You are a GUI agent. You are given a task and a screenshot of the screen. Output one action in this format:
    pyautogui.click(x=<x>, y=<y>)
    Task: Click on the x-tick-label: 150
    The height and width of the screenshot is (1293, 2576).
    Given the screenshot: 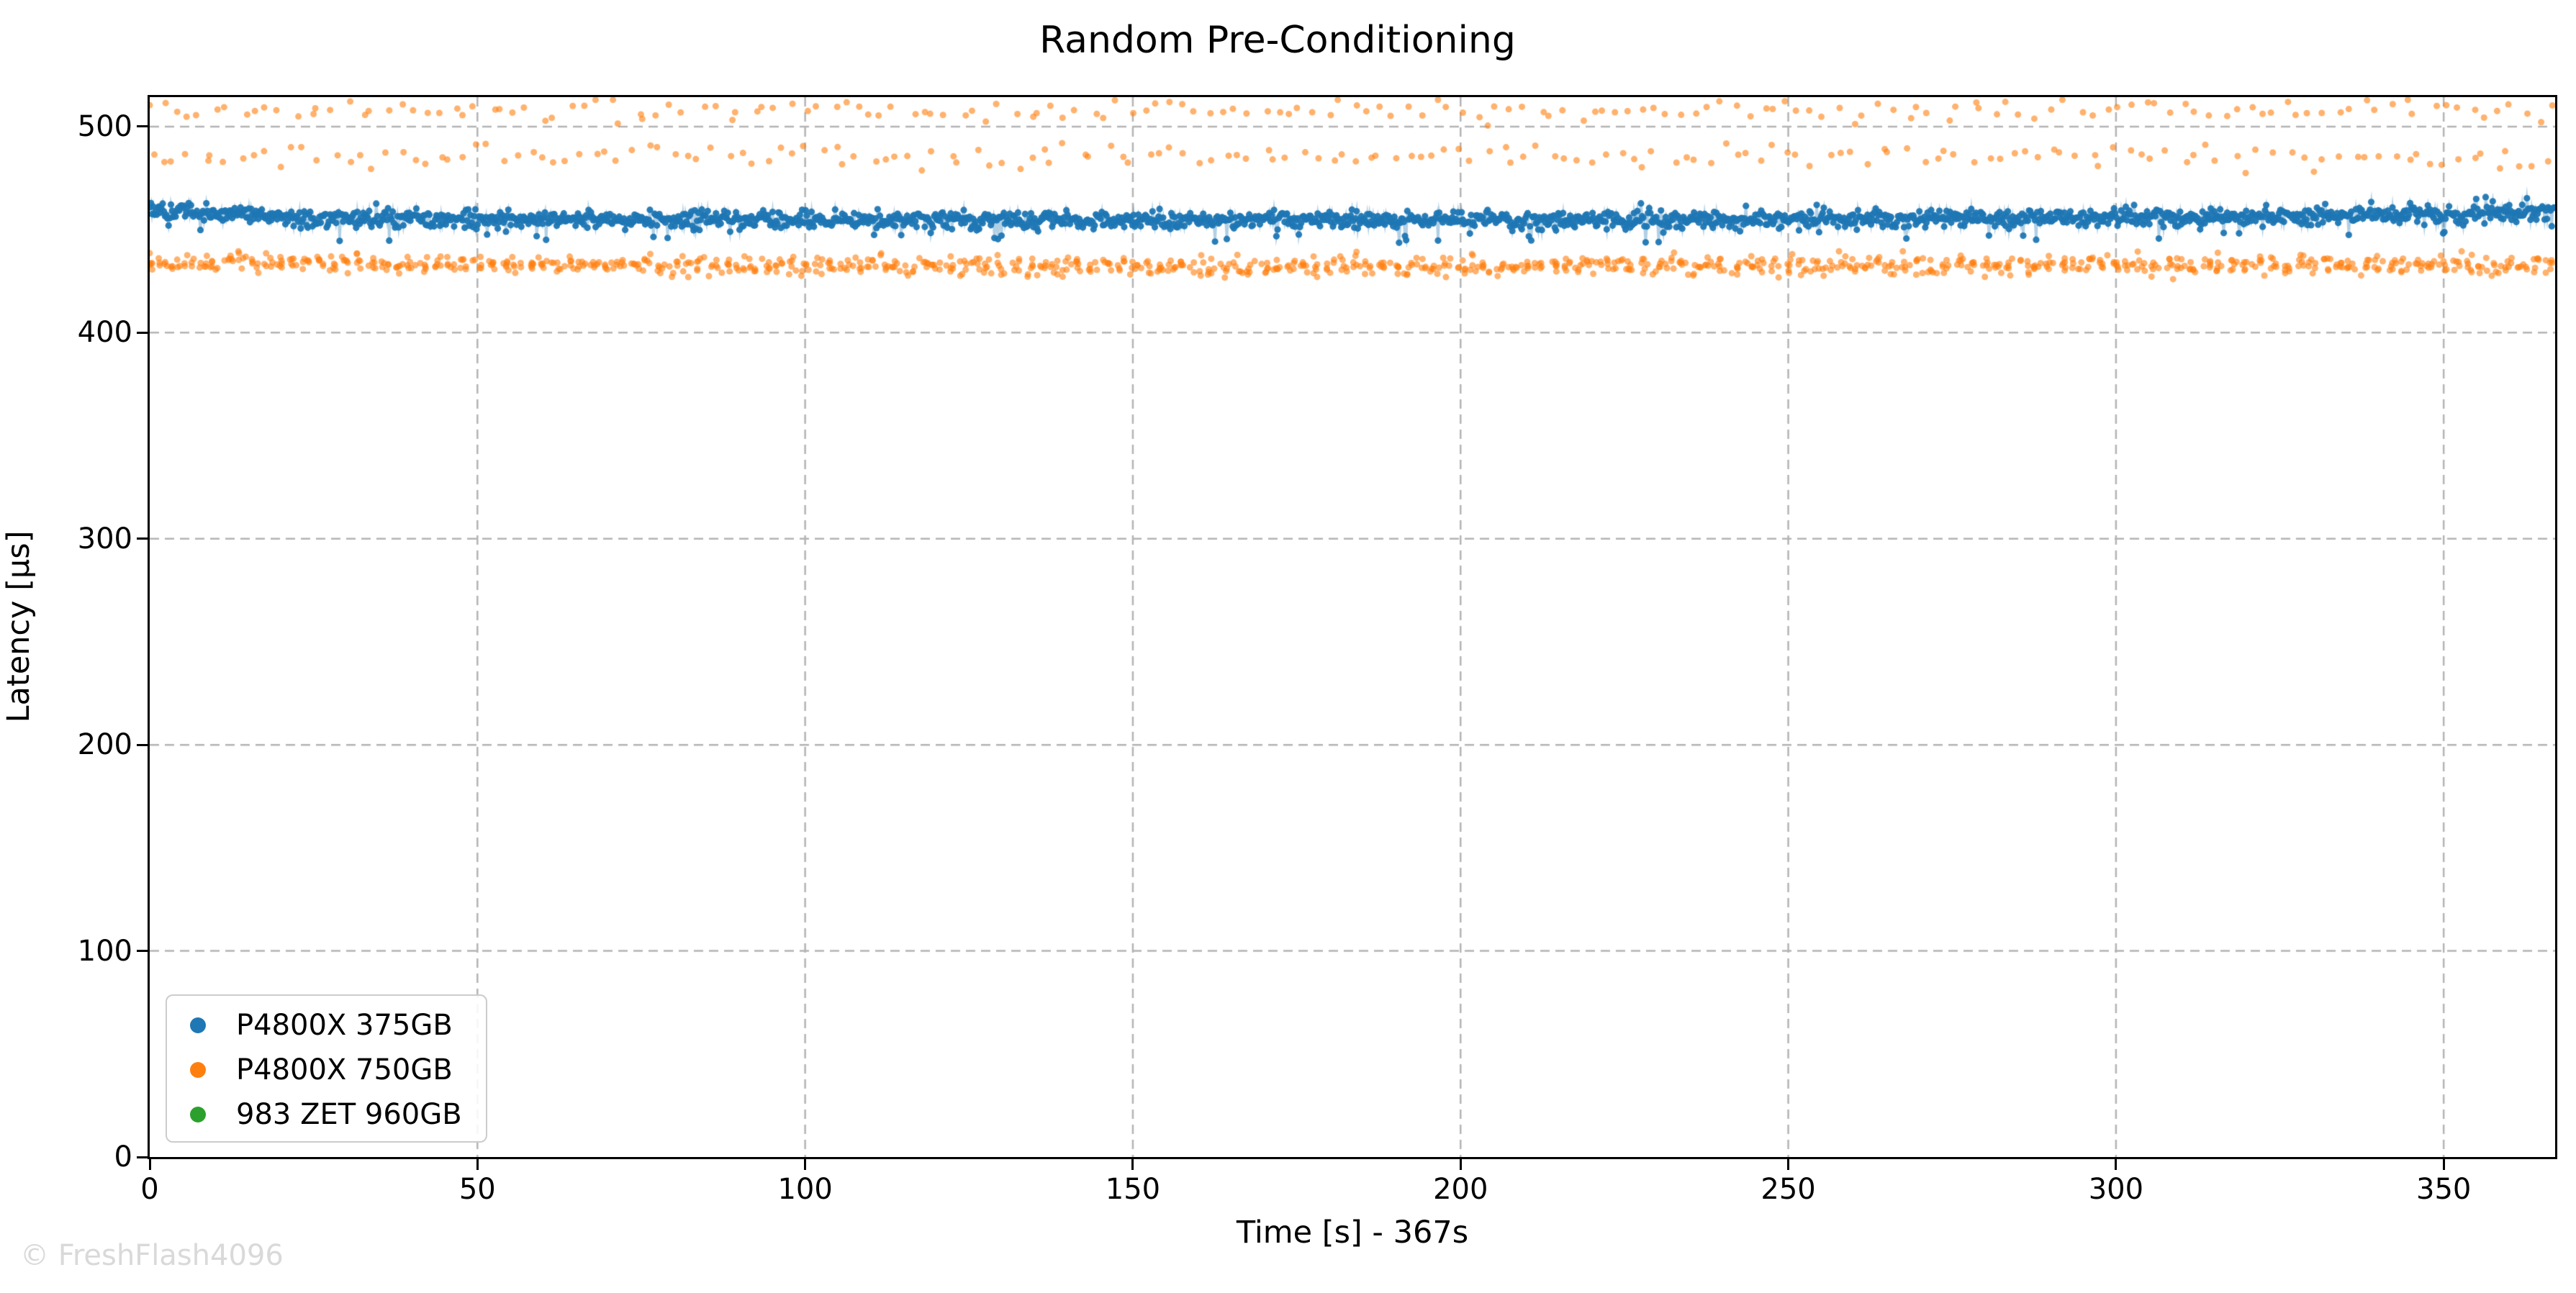 What is the action you would take?
    pyautogui.click(x=1133, y=1189)
    